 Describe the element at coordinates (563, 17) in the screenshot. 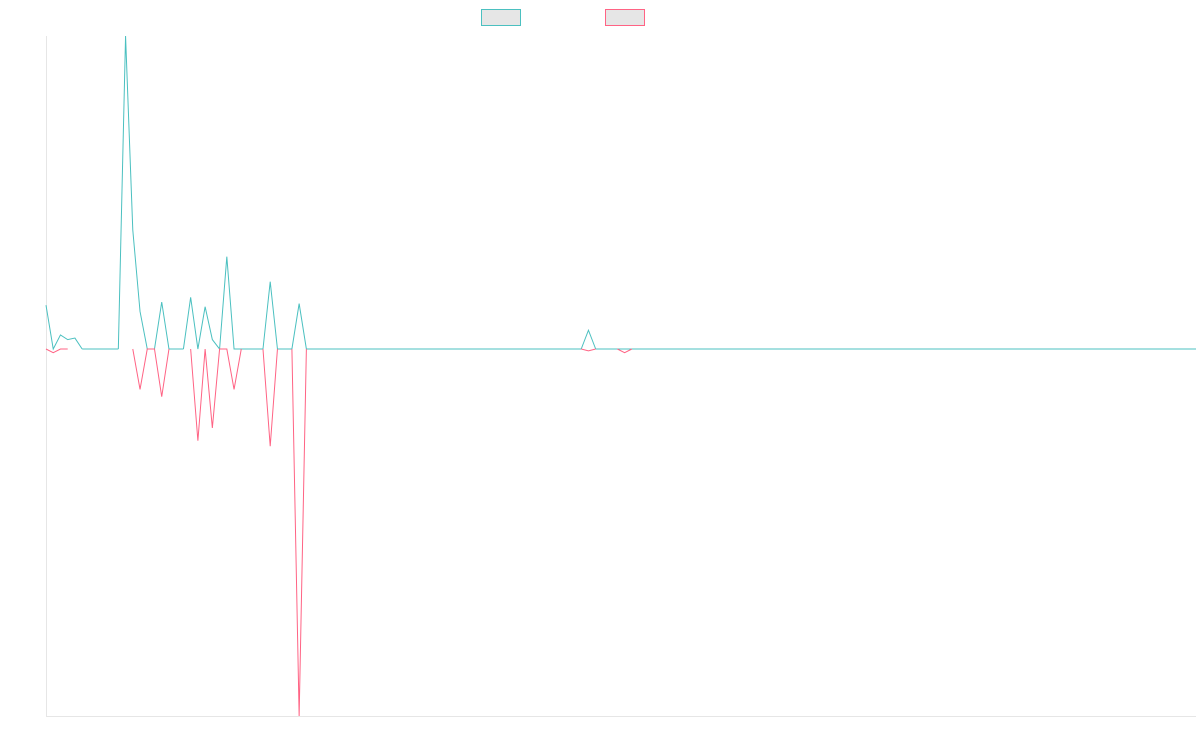

I see `legend` at that location.